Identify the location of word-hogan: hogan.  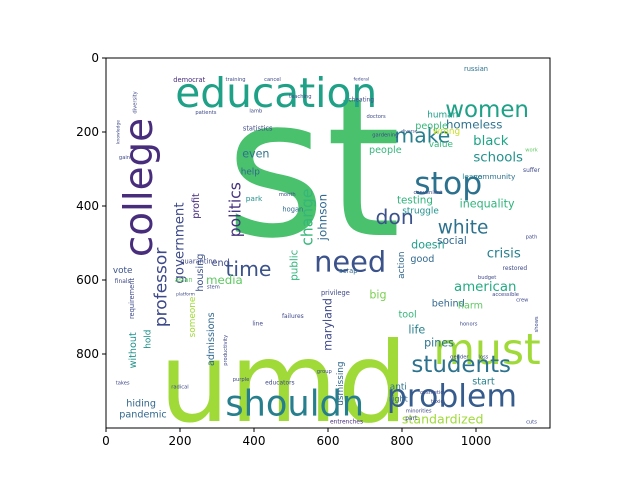
(292, 210).